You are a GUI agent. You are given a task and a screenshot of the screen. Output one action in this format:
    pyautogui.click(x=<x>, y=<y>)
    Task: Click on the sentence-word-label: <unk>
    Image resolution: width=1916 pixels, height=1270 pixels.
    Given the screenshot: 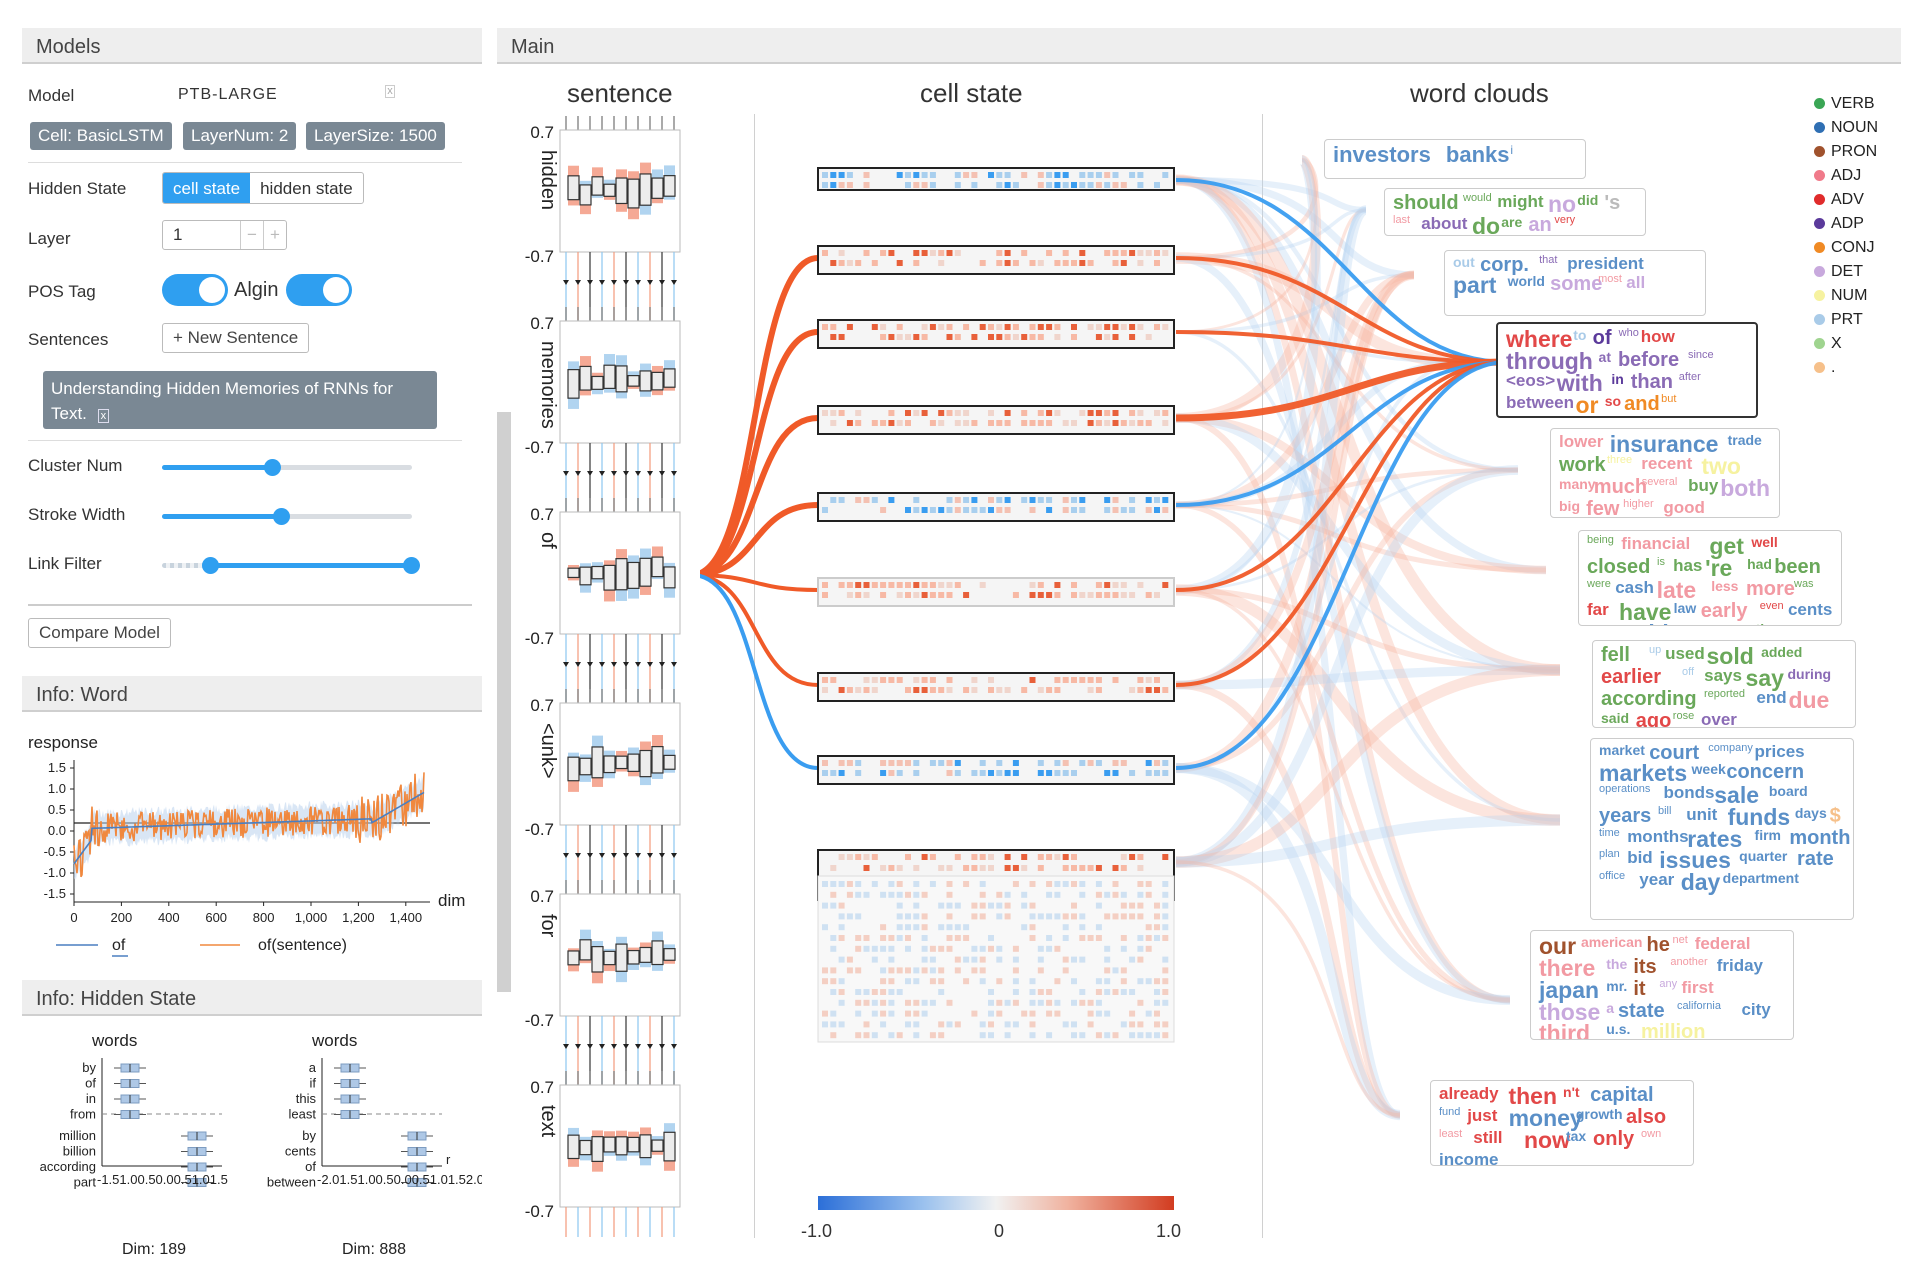 What is the action you would take?
    pyautogui.click(x=548, y=751)
    